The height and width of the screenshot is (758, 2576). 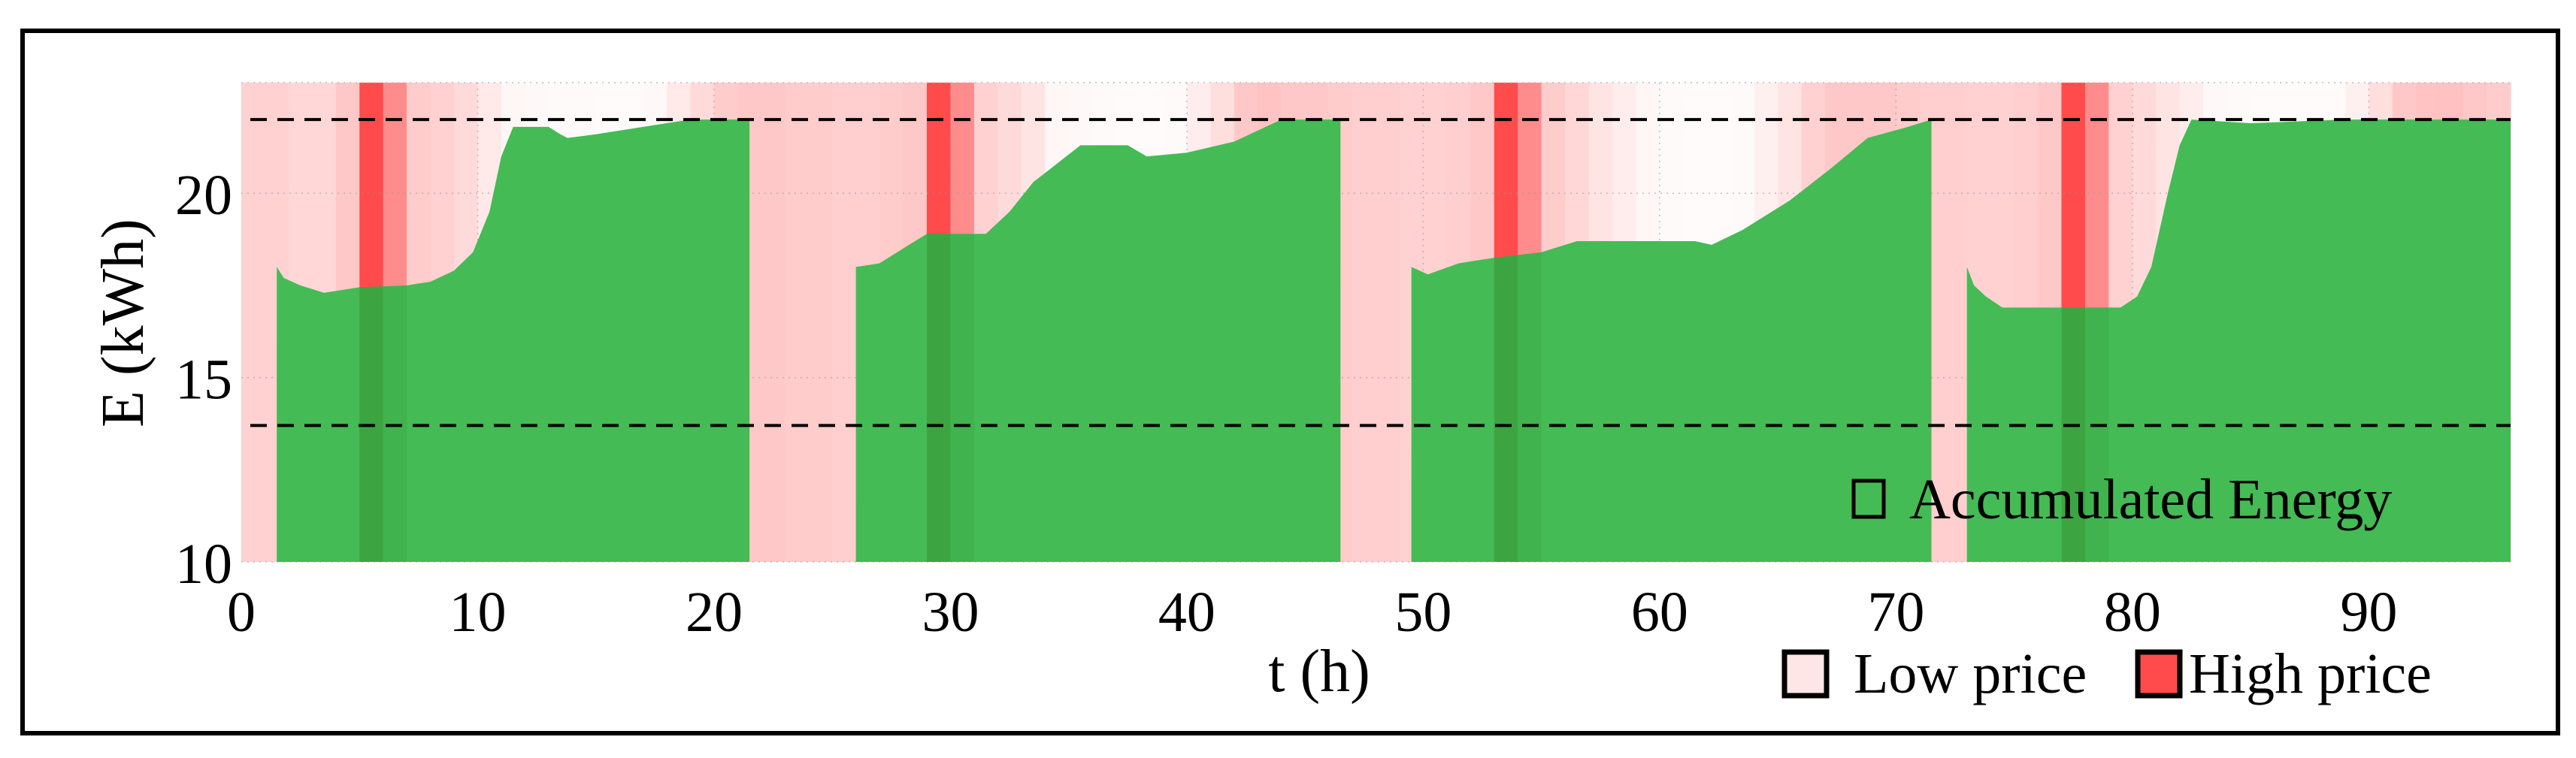 I want to click on legend-high-price-swatch, so click(x=2159, y=674).